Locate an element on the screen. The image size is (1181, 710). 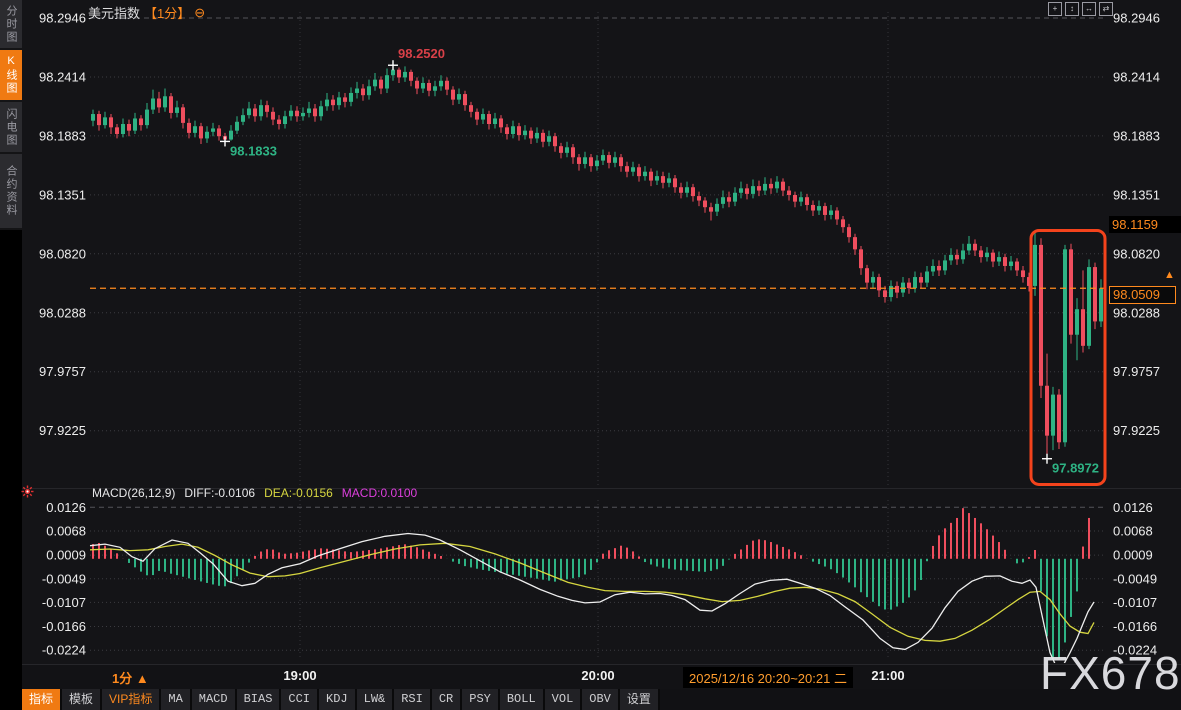
indicator-settings-icon is located at coordinates (27, 494).